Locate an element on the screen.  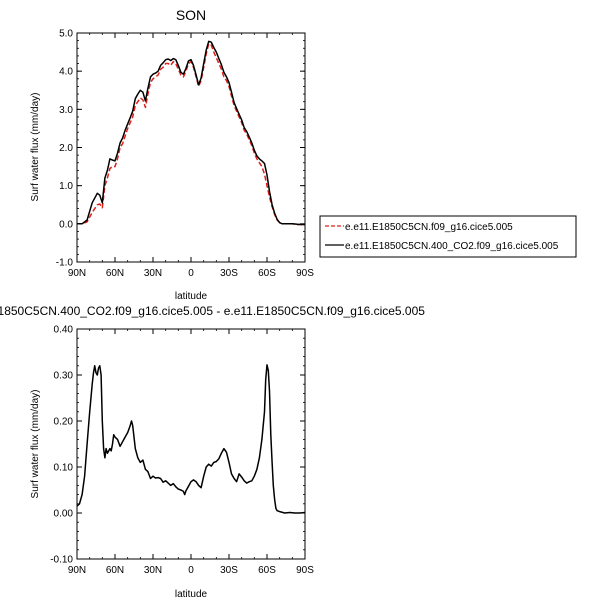
y-tick-label: 0.30 is located at coordinates (64, 376).